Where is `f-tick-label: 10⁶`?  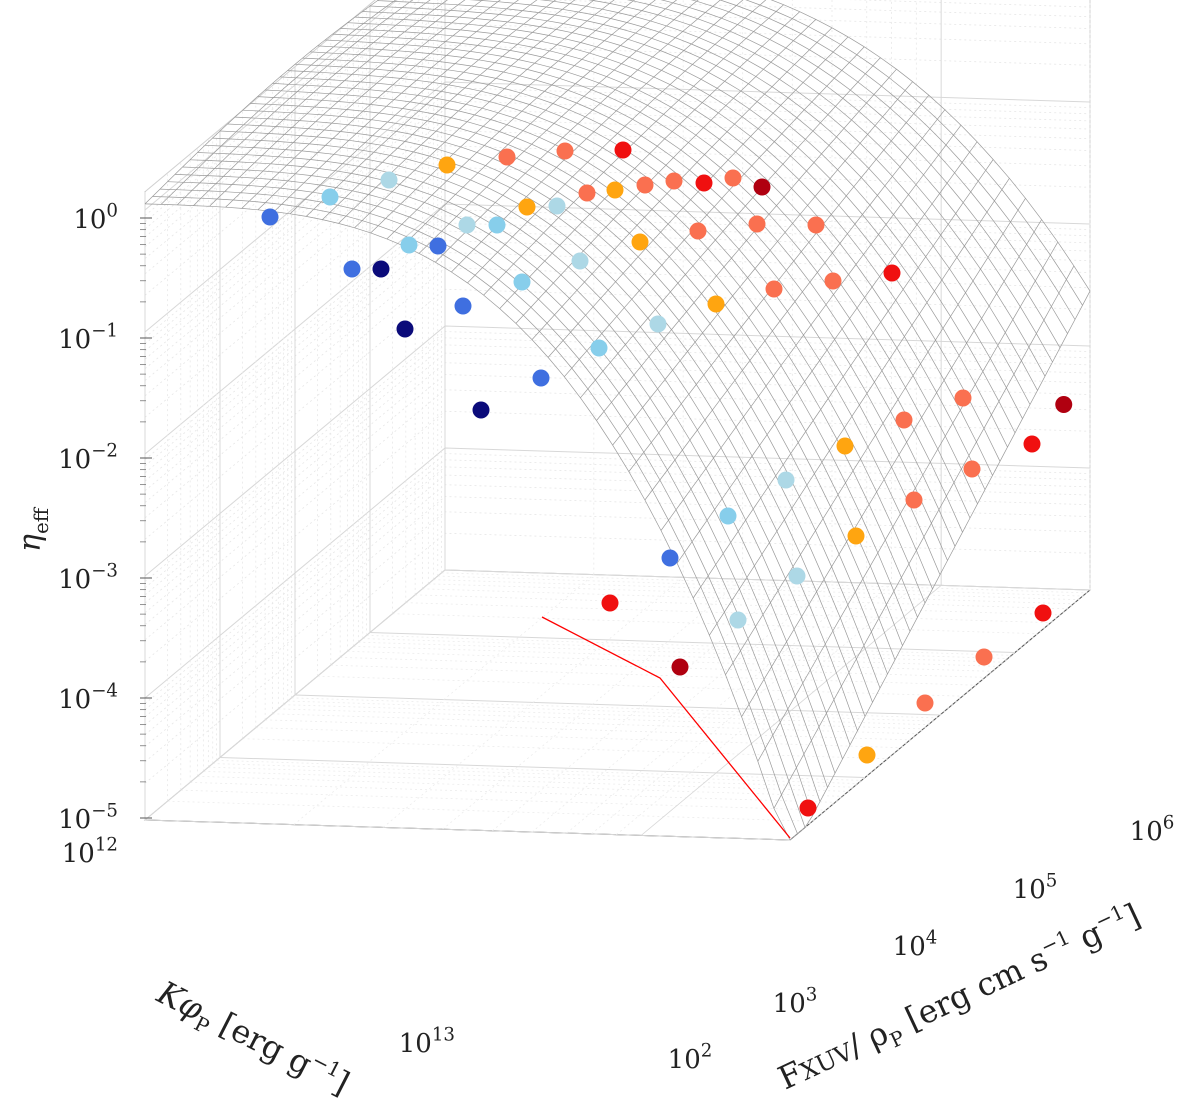 f-tick-label: 10⁶ is located at coordinates (1152, 829).